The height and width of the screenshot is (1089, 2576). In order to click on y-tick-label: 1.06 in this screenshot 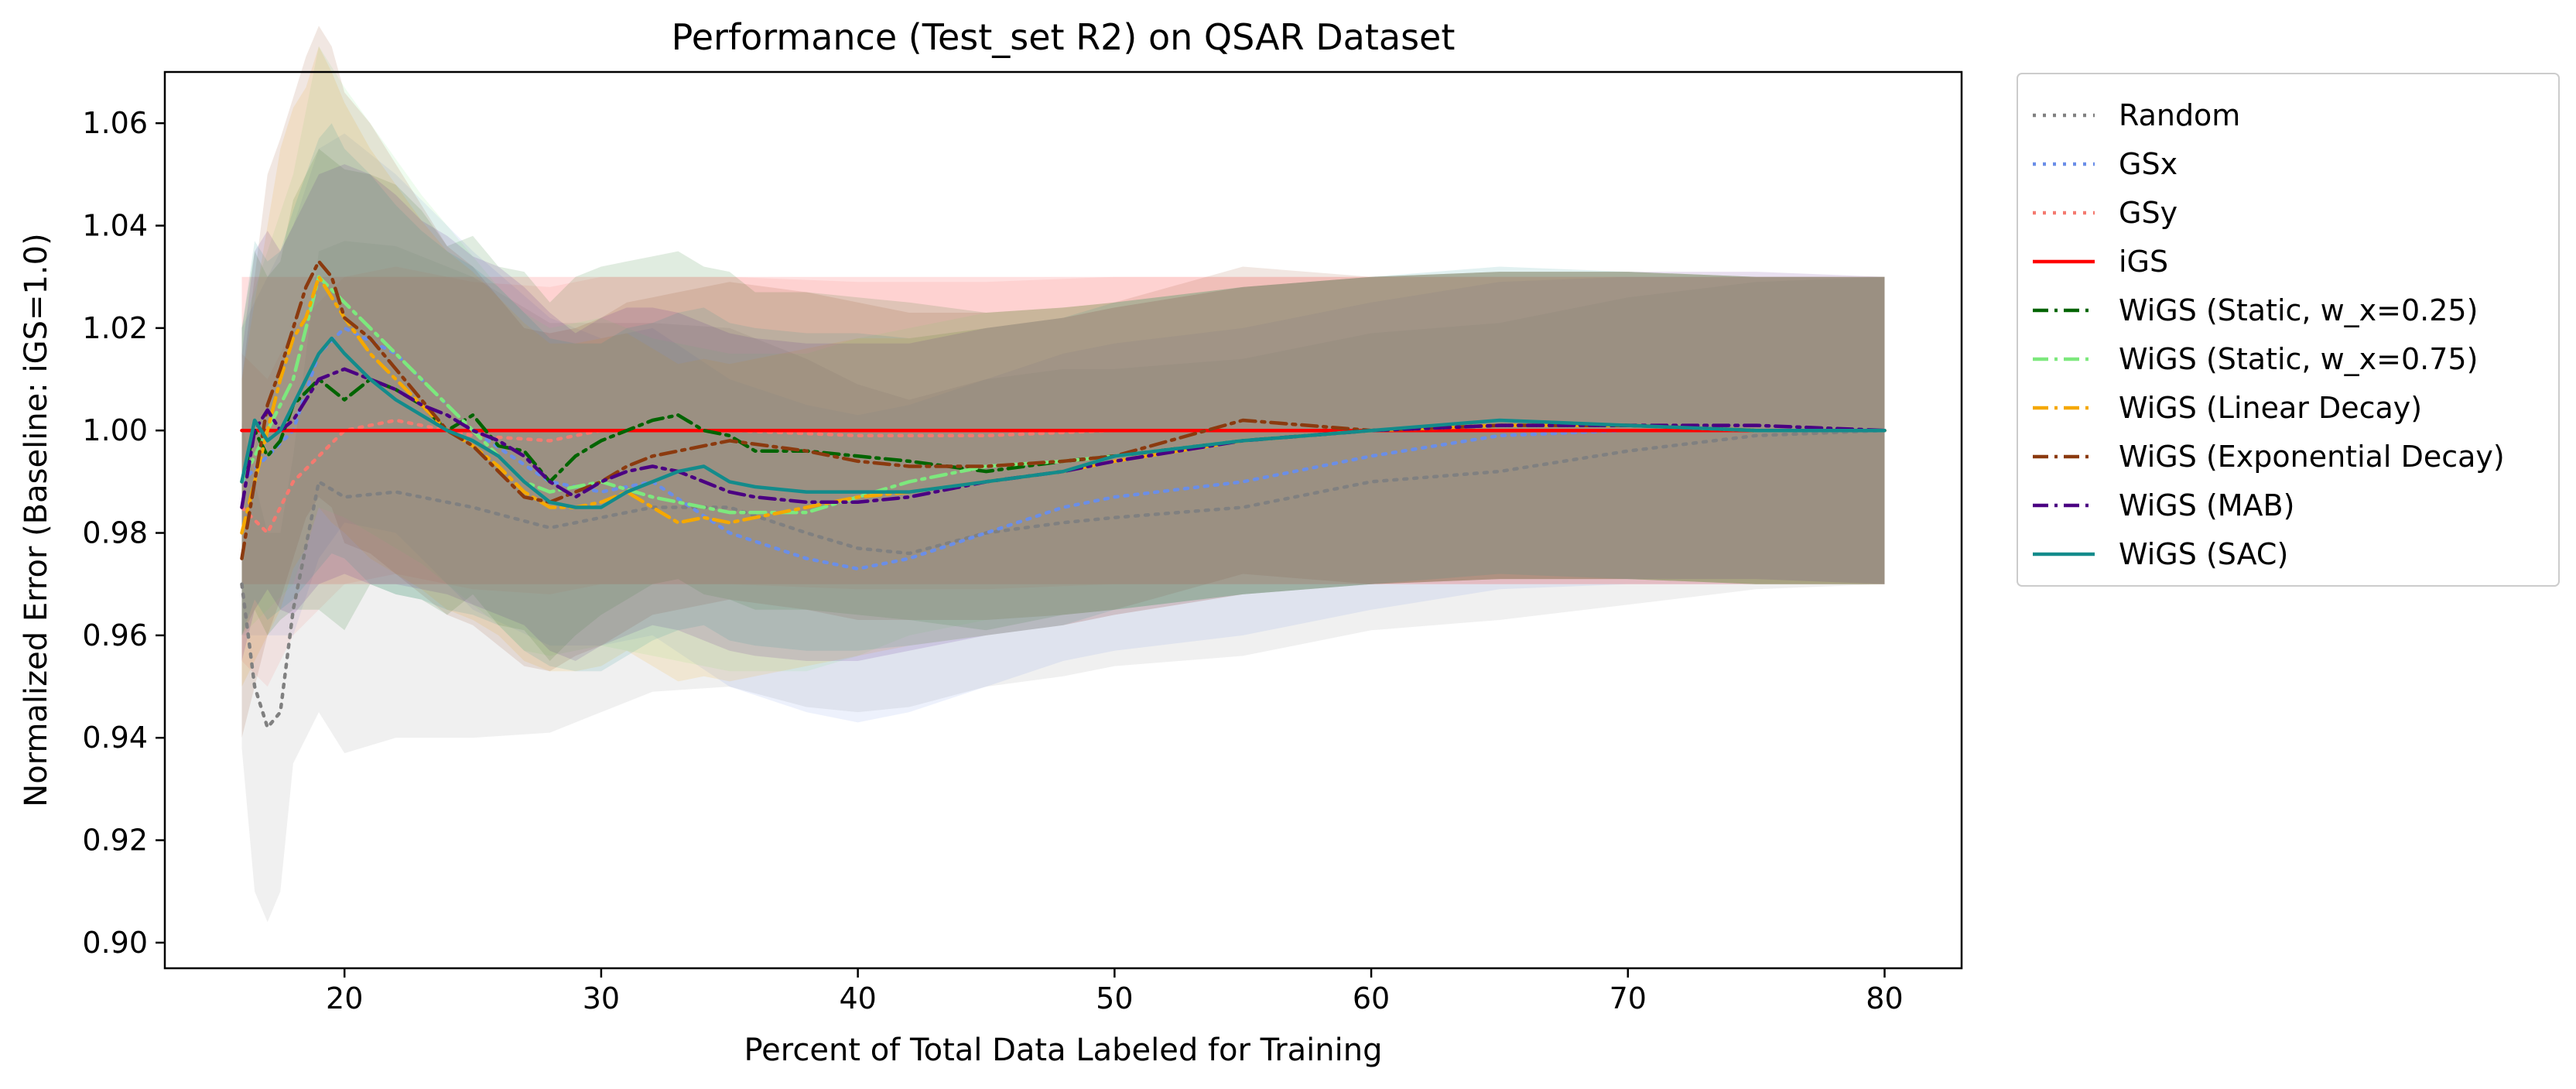, I will do `click(115, 123)`.